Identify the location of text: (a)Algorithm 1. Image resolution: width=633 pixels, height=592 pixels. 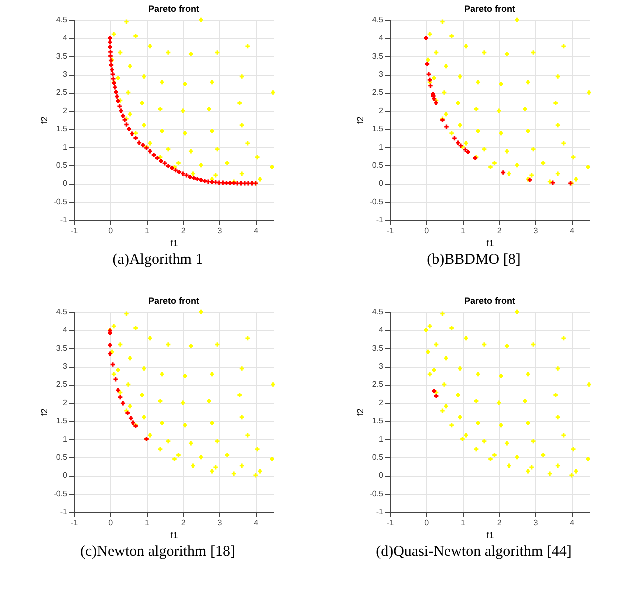
(158, 260).